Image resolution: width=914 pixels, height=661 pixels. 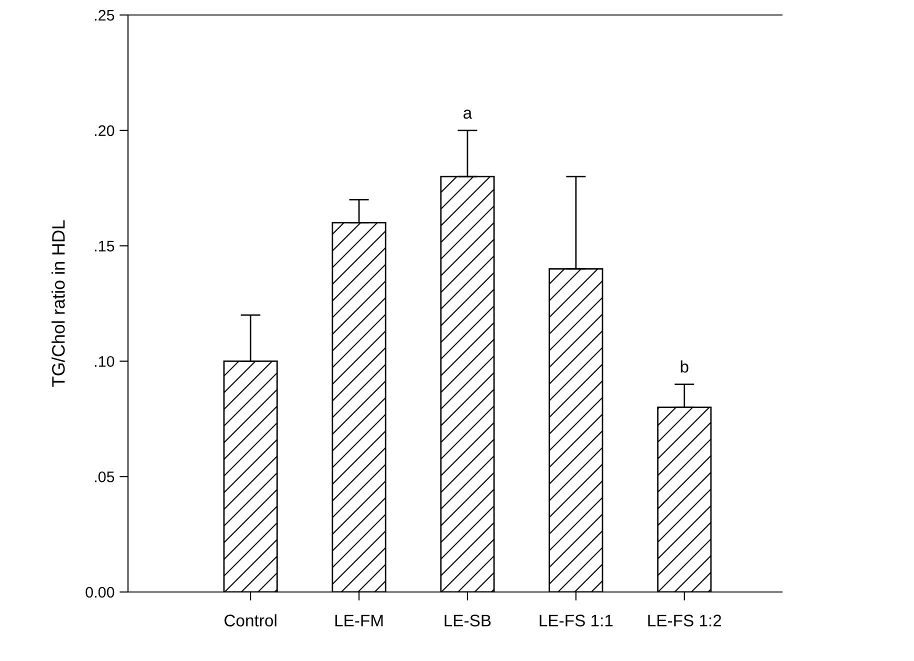 I want to click on x-tick-label: LE-FS 1:2, so click(x=685, y=620).